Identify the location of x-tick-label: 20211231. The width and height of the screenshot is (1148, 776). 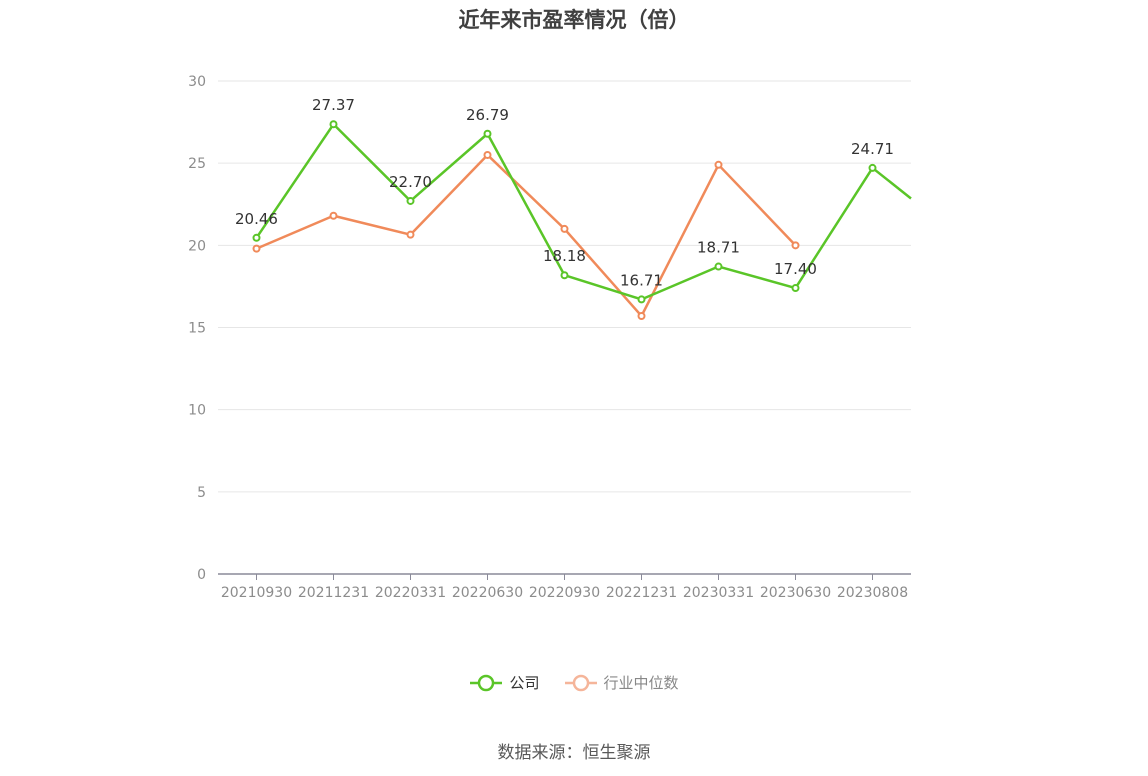
(333, 593).